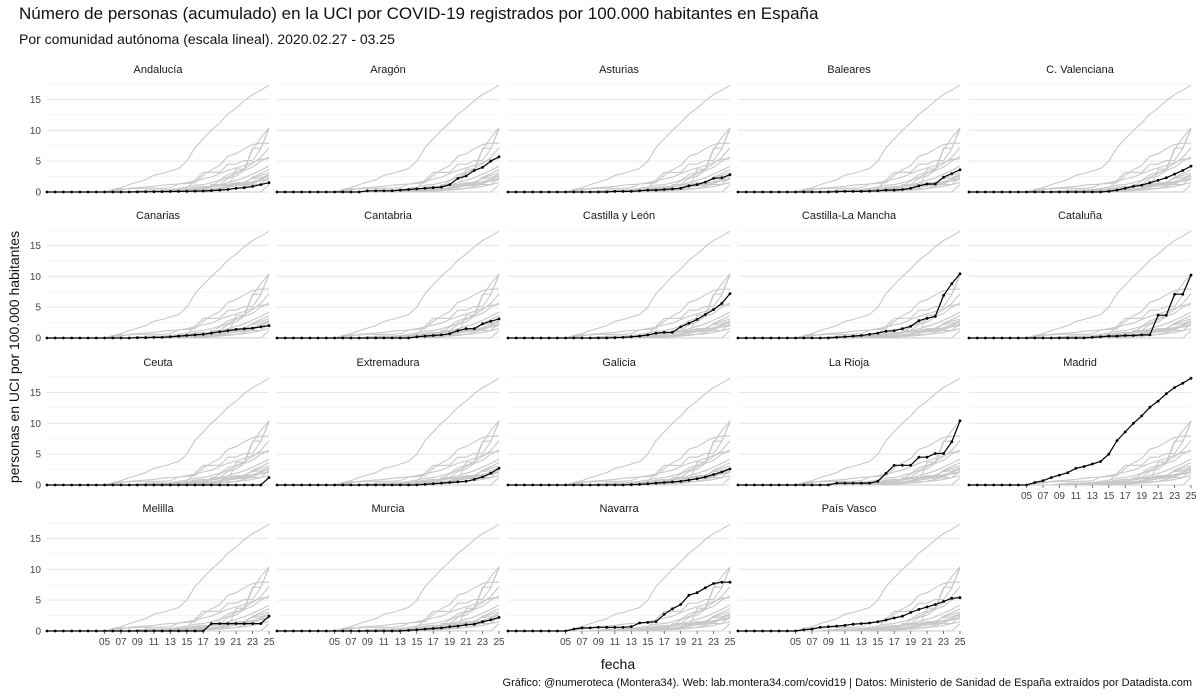 This screenshot has width=1200, height=700. What do you see at coordinates (849, 216) in the screenshot?
I see `facet-title: Castilla-La Mancha` at bounding box center [849, 216].